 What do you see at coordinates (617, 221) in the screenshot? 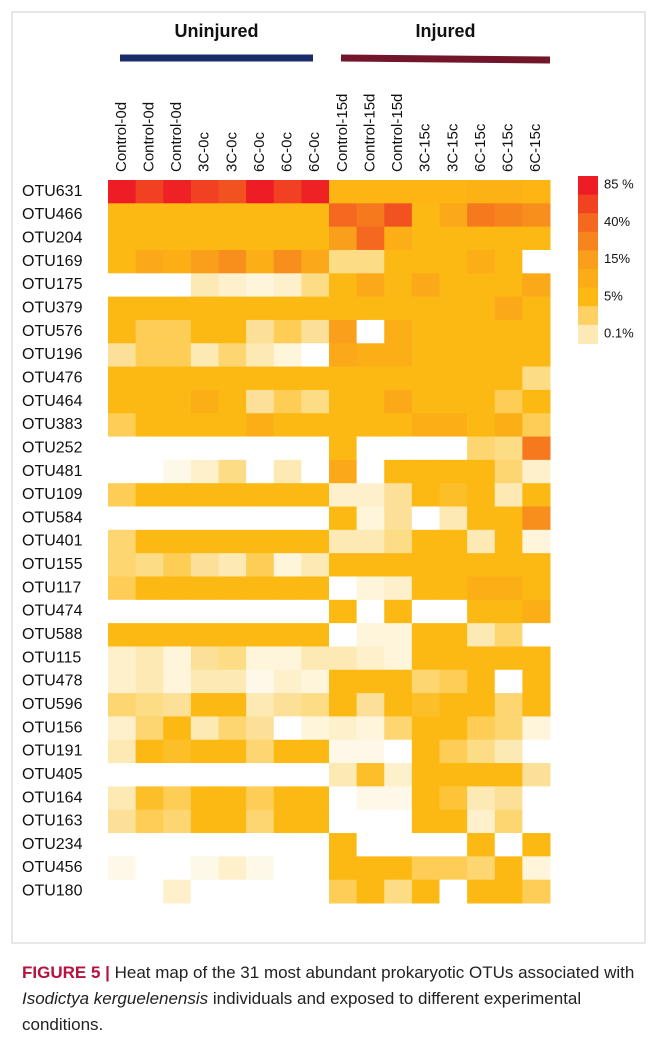
I see `legend-label: 40%` at bounding box center [617, 221].